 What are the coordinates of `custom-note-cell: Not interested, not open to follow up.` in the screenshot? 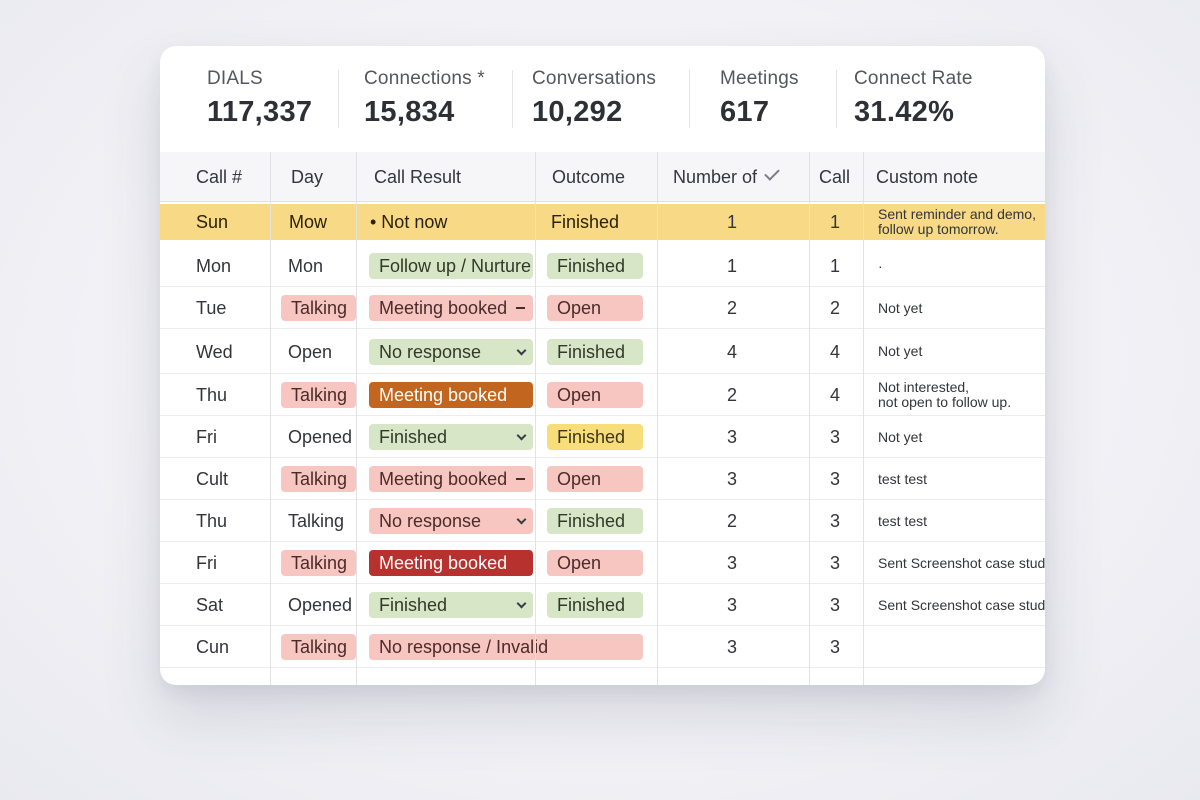 It's located at (944, 395).